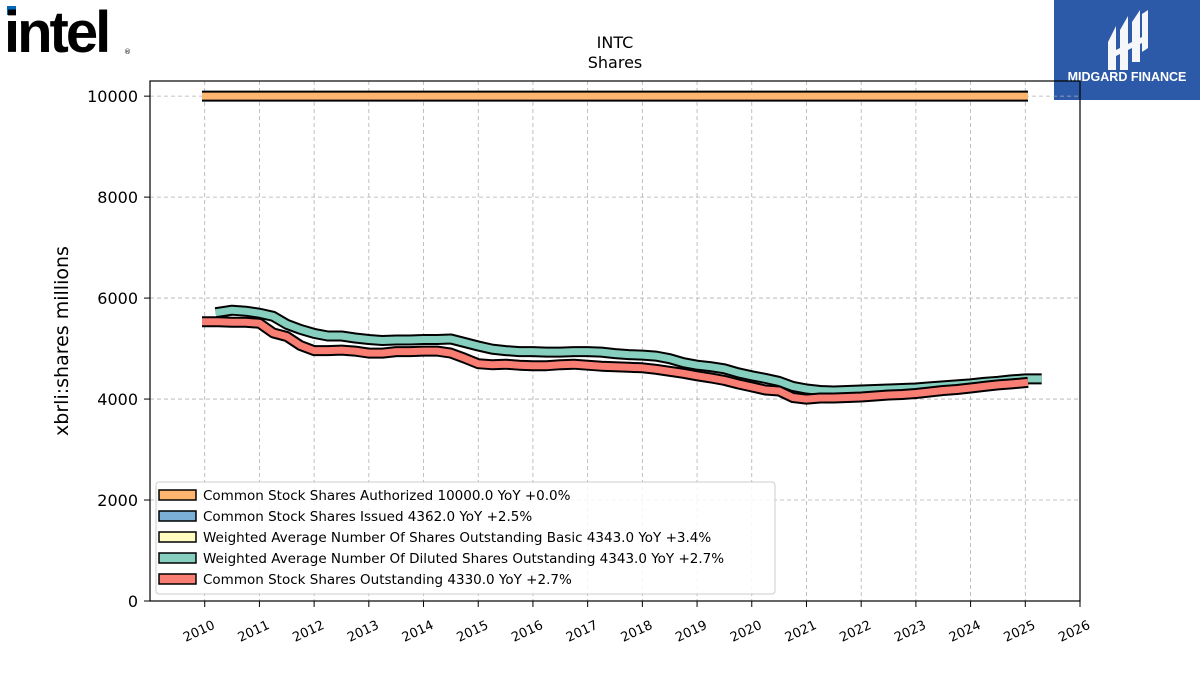 This screenshot has width=1200, height=675. I want to click on x-tick-label: 2024, so click(965, 632).